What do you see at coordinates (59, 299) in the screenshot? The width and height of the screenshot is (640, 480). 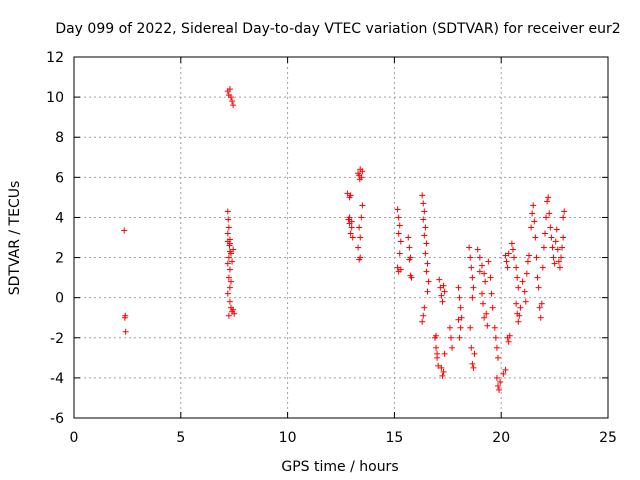 I see `y-tick-label: 0` at bounding box center [59, 299].